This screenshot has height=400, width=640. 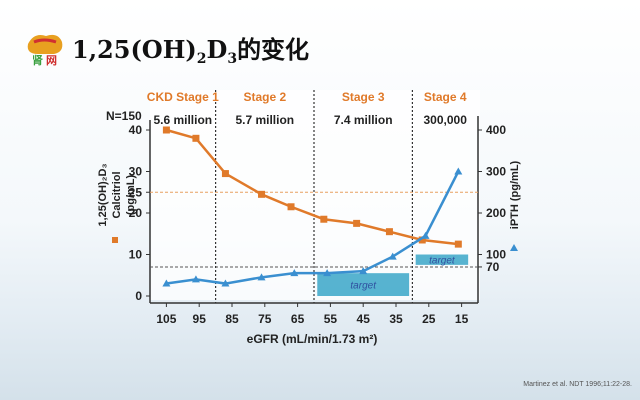 I want to click on y-right-tick-label-3: 300, so click(x=496, y=172).